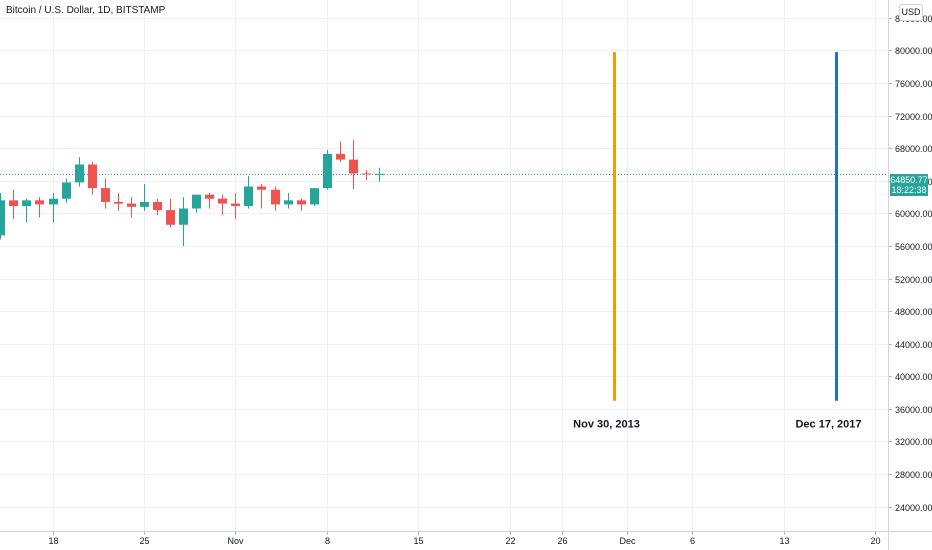  Describe the element at coordinates (913, 149) in the screenshot. I see `y-tick-label: 68000.00` at that location.